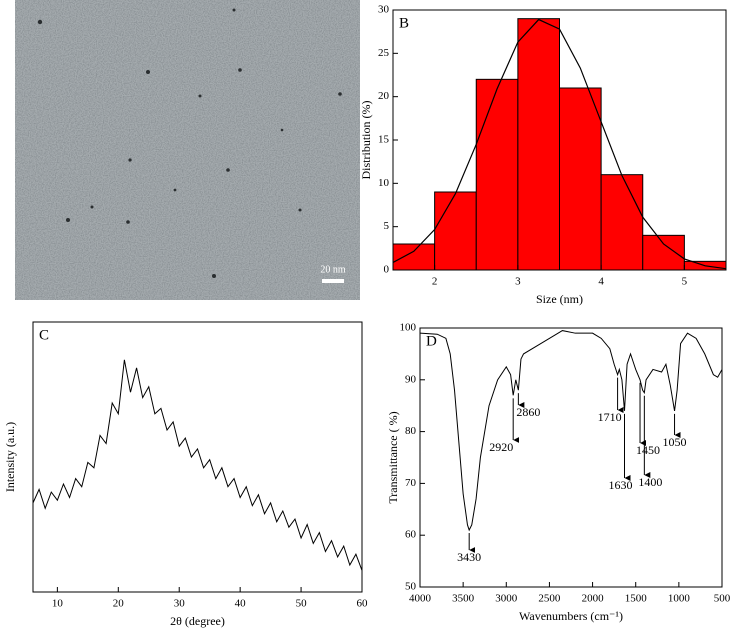 The height and width of the screenshot is (631, 732). I want to click on x-tick-label: 4000, so click(420, 599).